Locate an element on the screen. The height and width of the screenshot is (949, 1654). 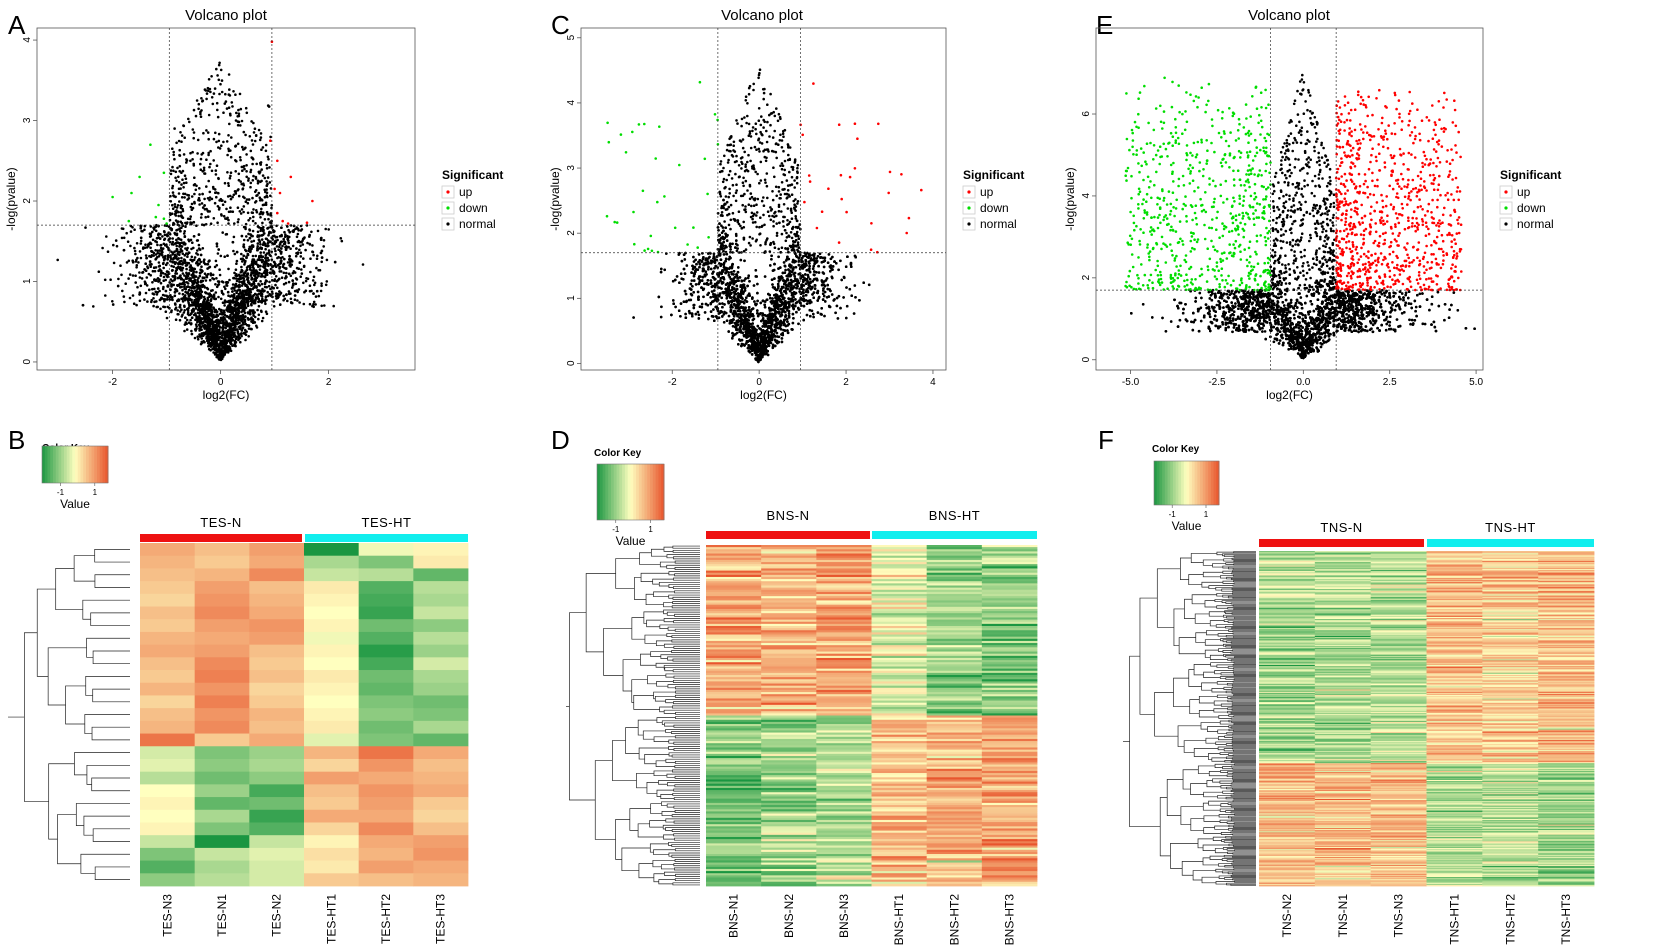
up-point is located at coordinates (280, 193).